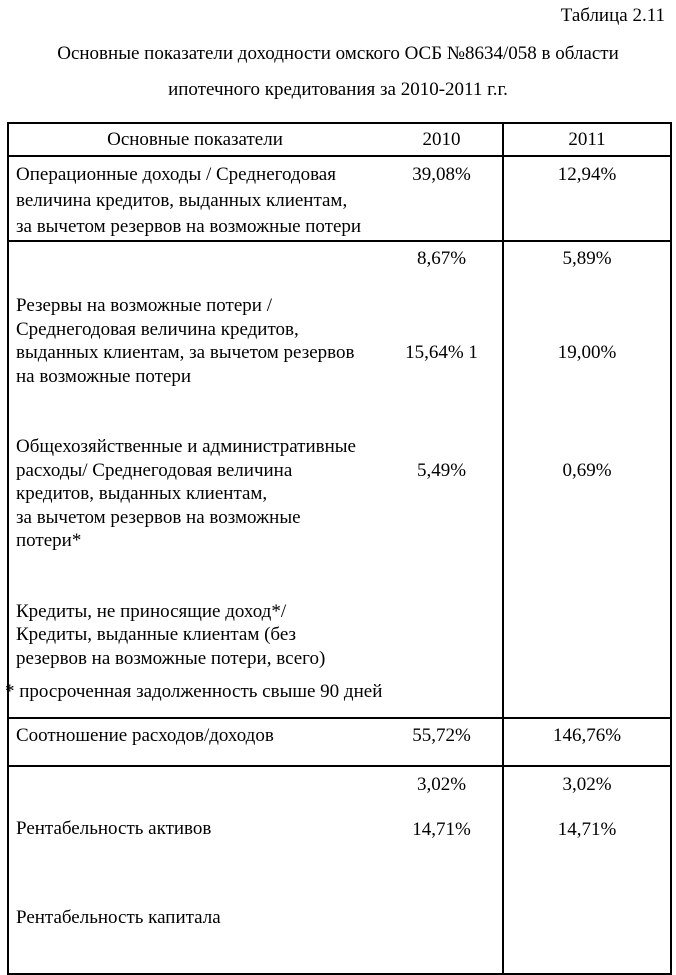  Describe the element at coordinates (587, 352) in the screenshot. I see `admin-expenses-value-2011: 19,00%` at that location.